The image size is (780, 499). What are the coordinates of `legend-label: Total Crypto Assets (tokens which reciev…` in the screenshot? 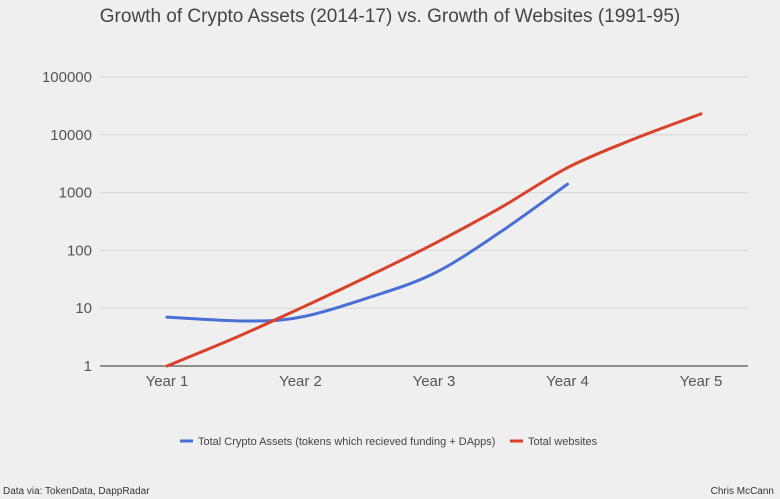 It's located at (346, 442).